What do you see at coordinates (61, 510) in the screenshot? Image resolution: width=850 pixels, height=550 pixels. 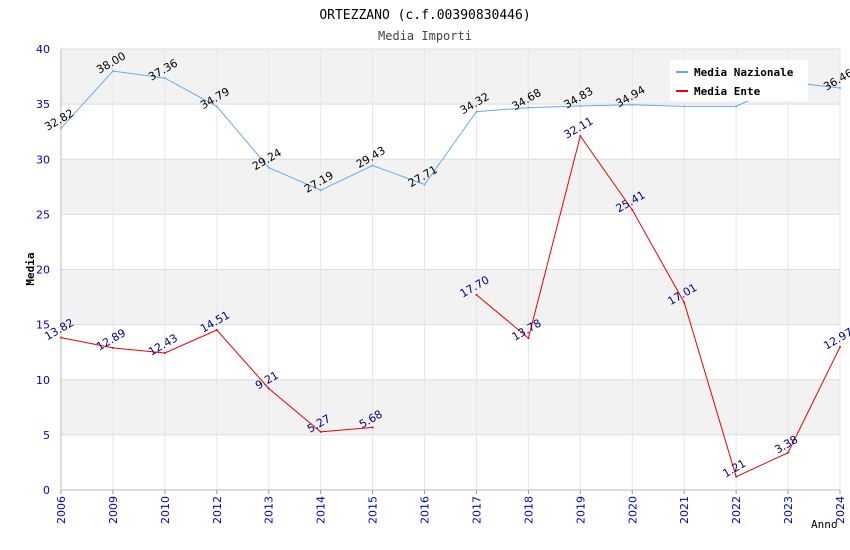 I see `x-tick-label: 2006` at bounding box center [61, 510].